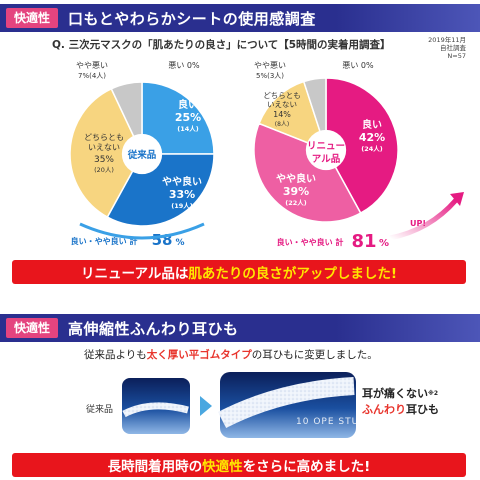  Describe the element at coordinates (188, 104) in the screenshot. I see `pie0-label-good: 良い` at that location.